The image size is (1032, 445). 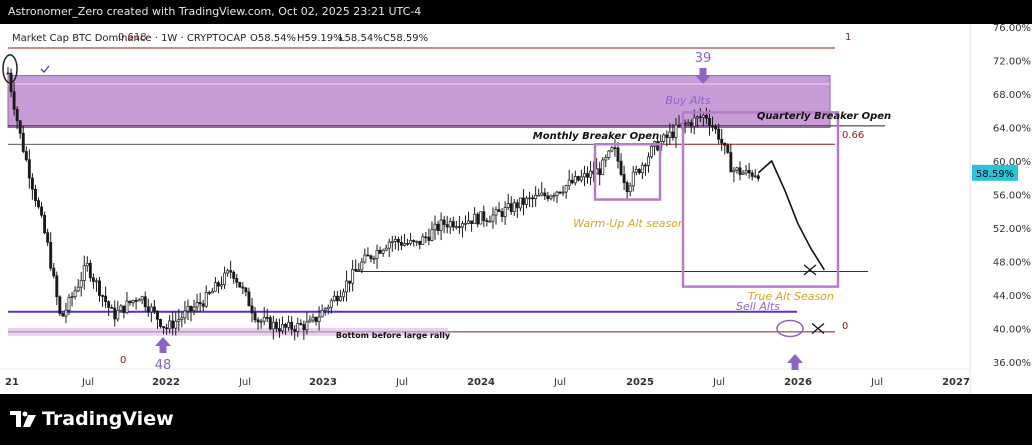 I want to click on legend-open: O58.54%, so click(x=273, y=38).